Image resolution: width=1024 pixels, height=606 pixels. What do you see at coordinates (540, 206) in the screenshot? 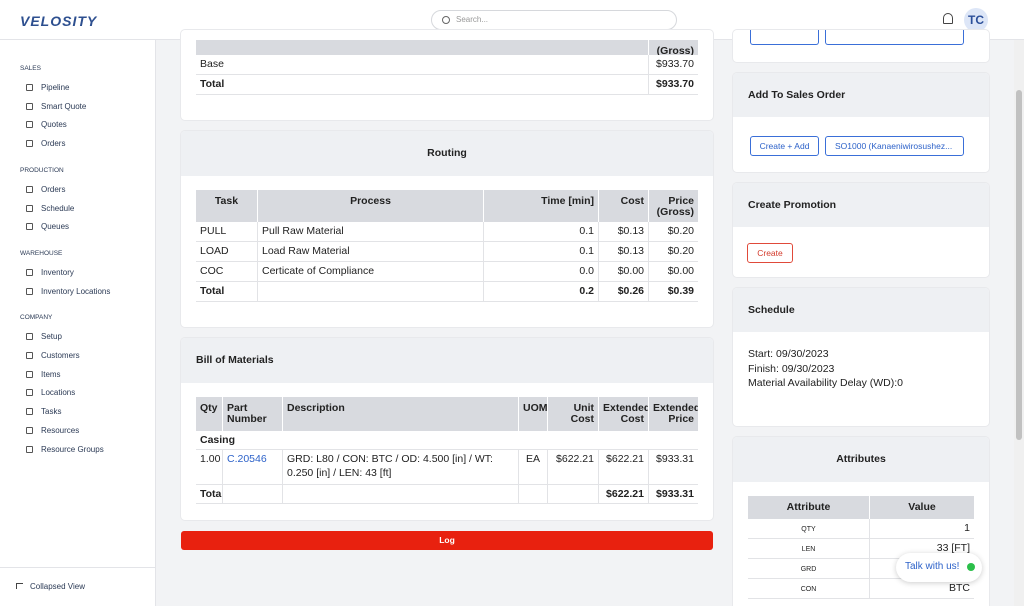
I see `header-cell: Time [min]` at bounding box center [540, 206].